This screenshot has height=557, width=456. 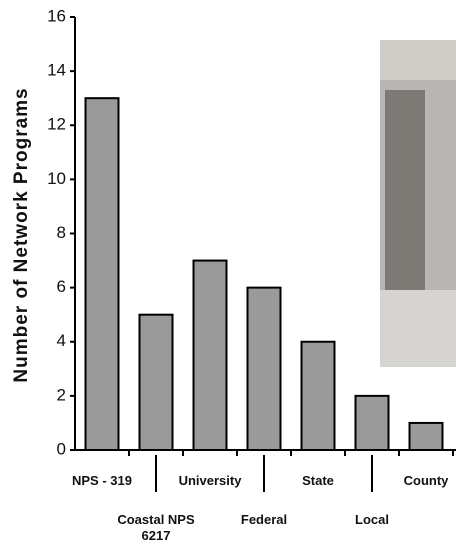 I want to click on x-tick-label: NPS - 319, so click(x=102, y=480).